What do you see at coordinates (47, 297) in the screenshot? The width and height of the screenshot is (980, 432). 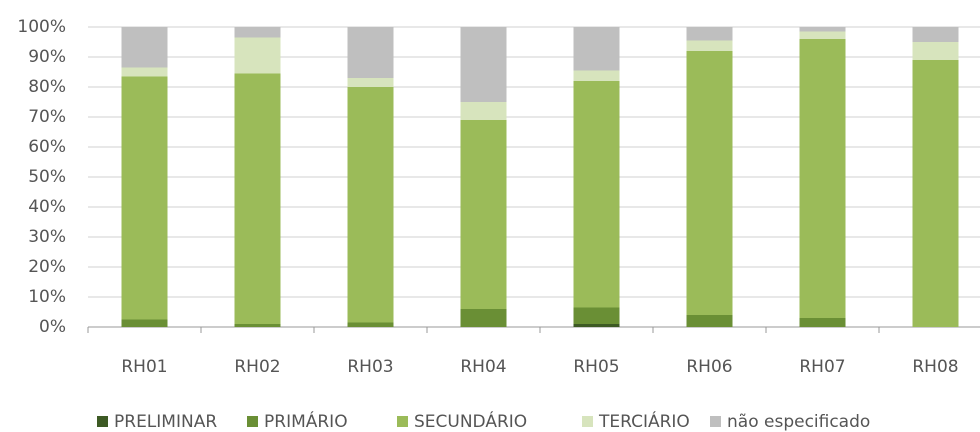 I see `y-tick-label: 10%` at bounding box center [47, 297].